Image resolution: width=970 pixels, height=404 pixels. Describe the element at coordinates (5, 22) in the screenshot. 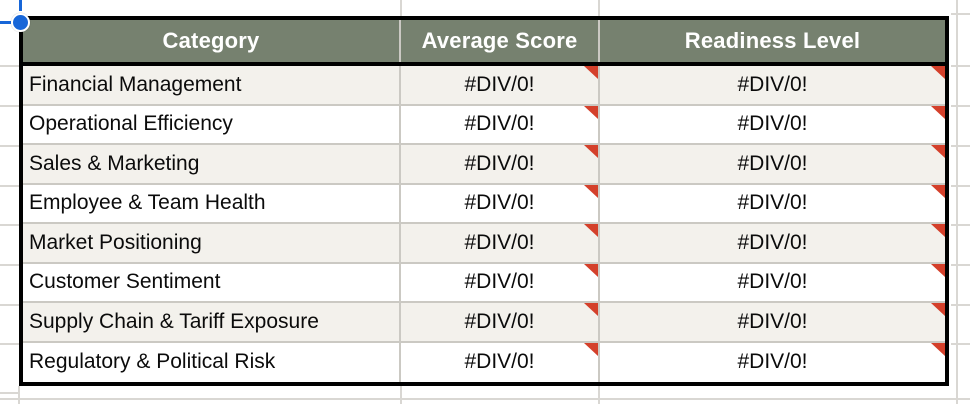

I see `selection-anchor-line-horizontal` at that location.